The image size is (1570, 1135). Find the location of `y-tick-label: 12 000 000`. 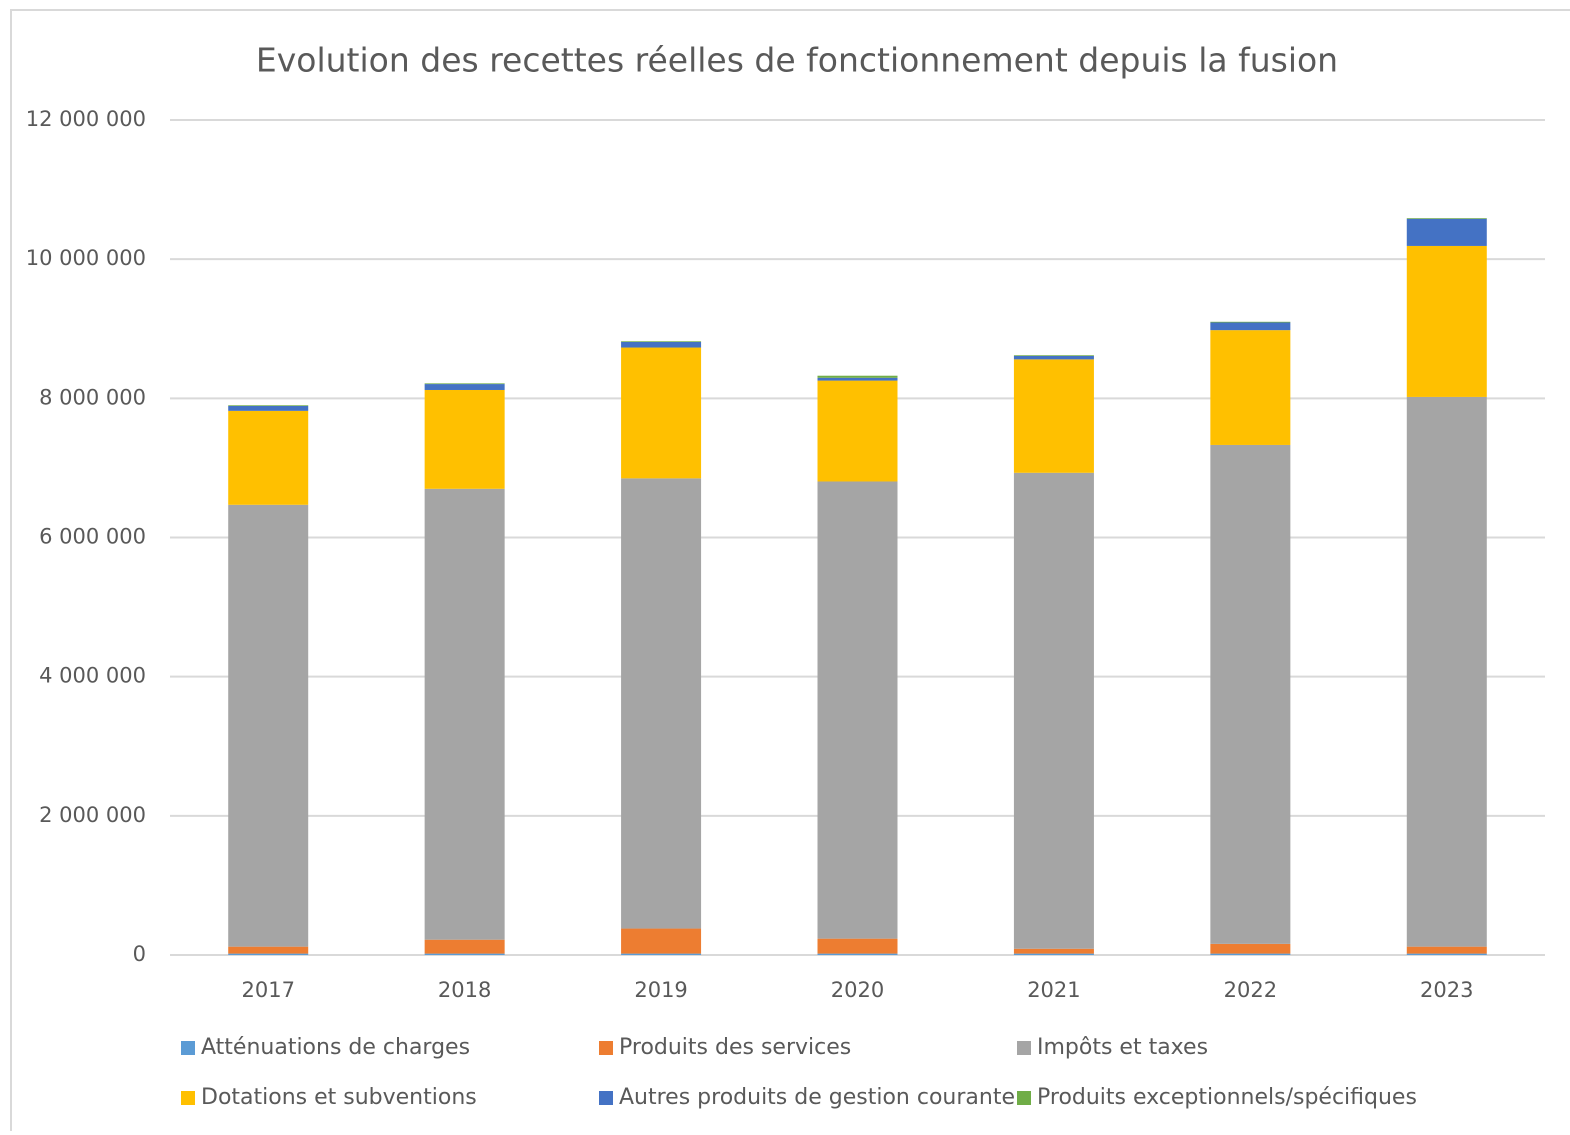

y-tick-label: 12 000 000 is located at coordinates (86, 119).